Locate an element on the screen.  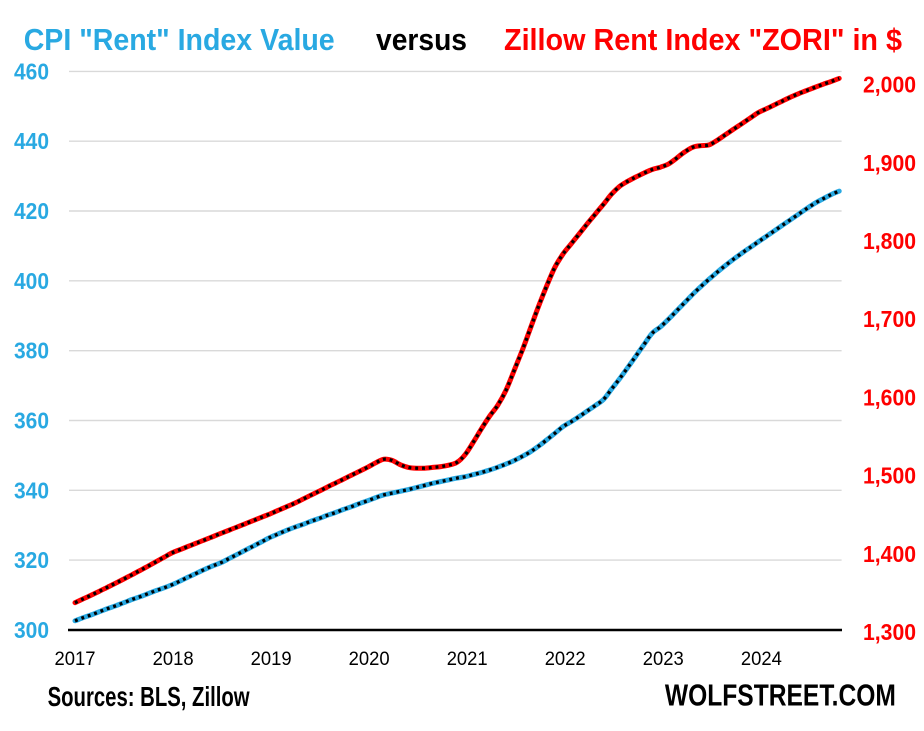
svg-text: versus is located at coordinates (421, 39).